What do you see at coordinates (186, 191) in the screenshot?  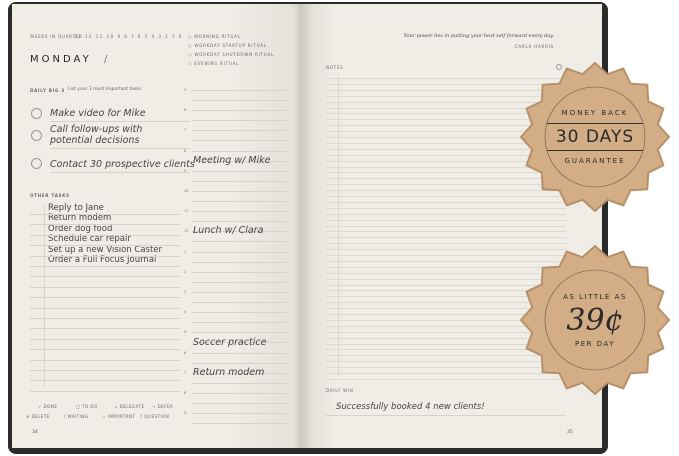 I see `hour-label: 10` at bounding box center [186, 191].